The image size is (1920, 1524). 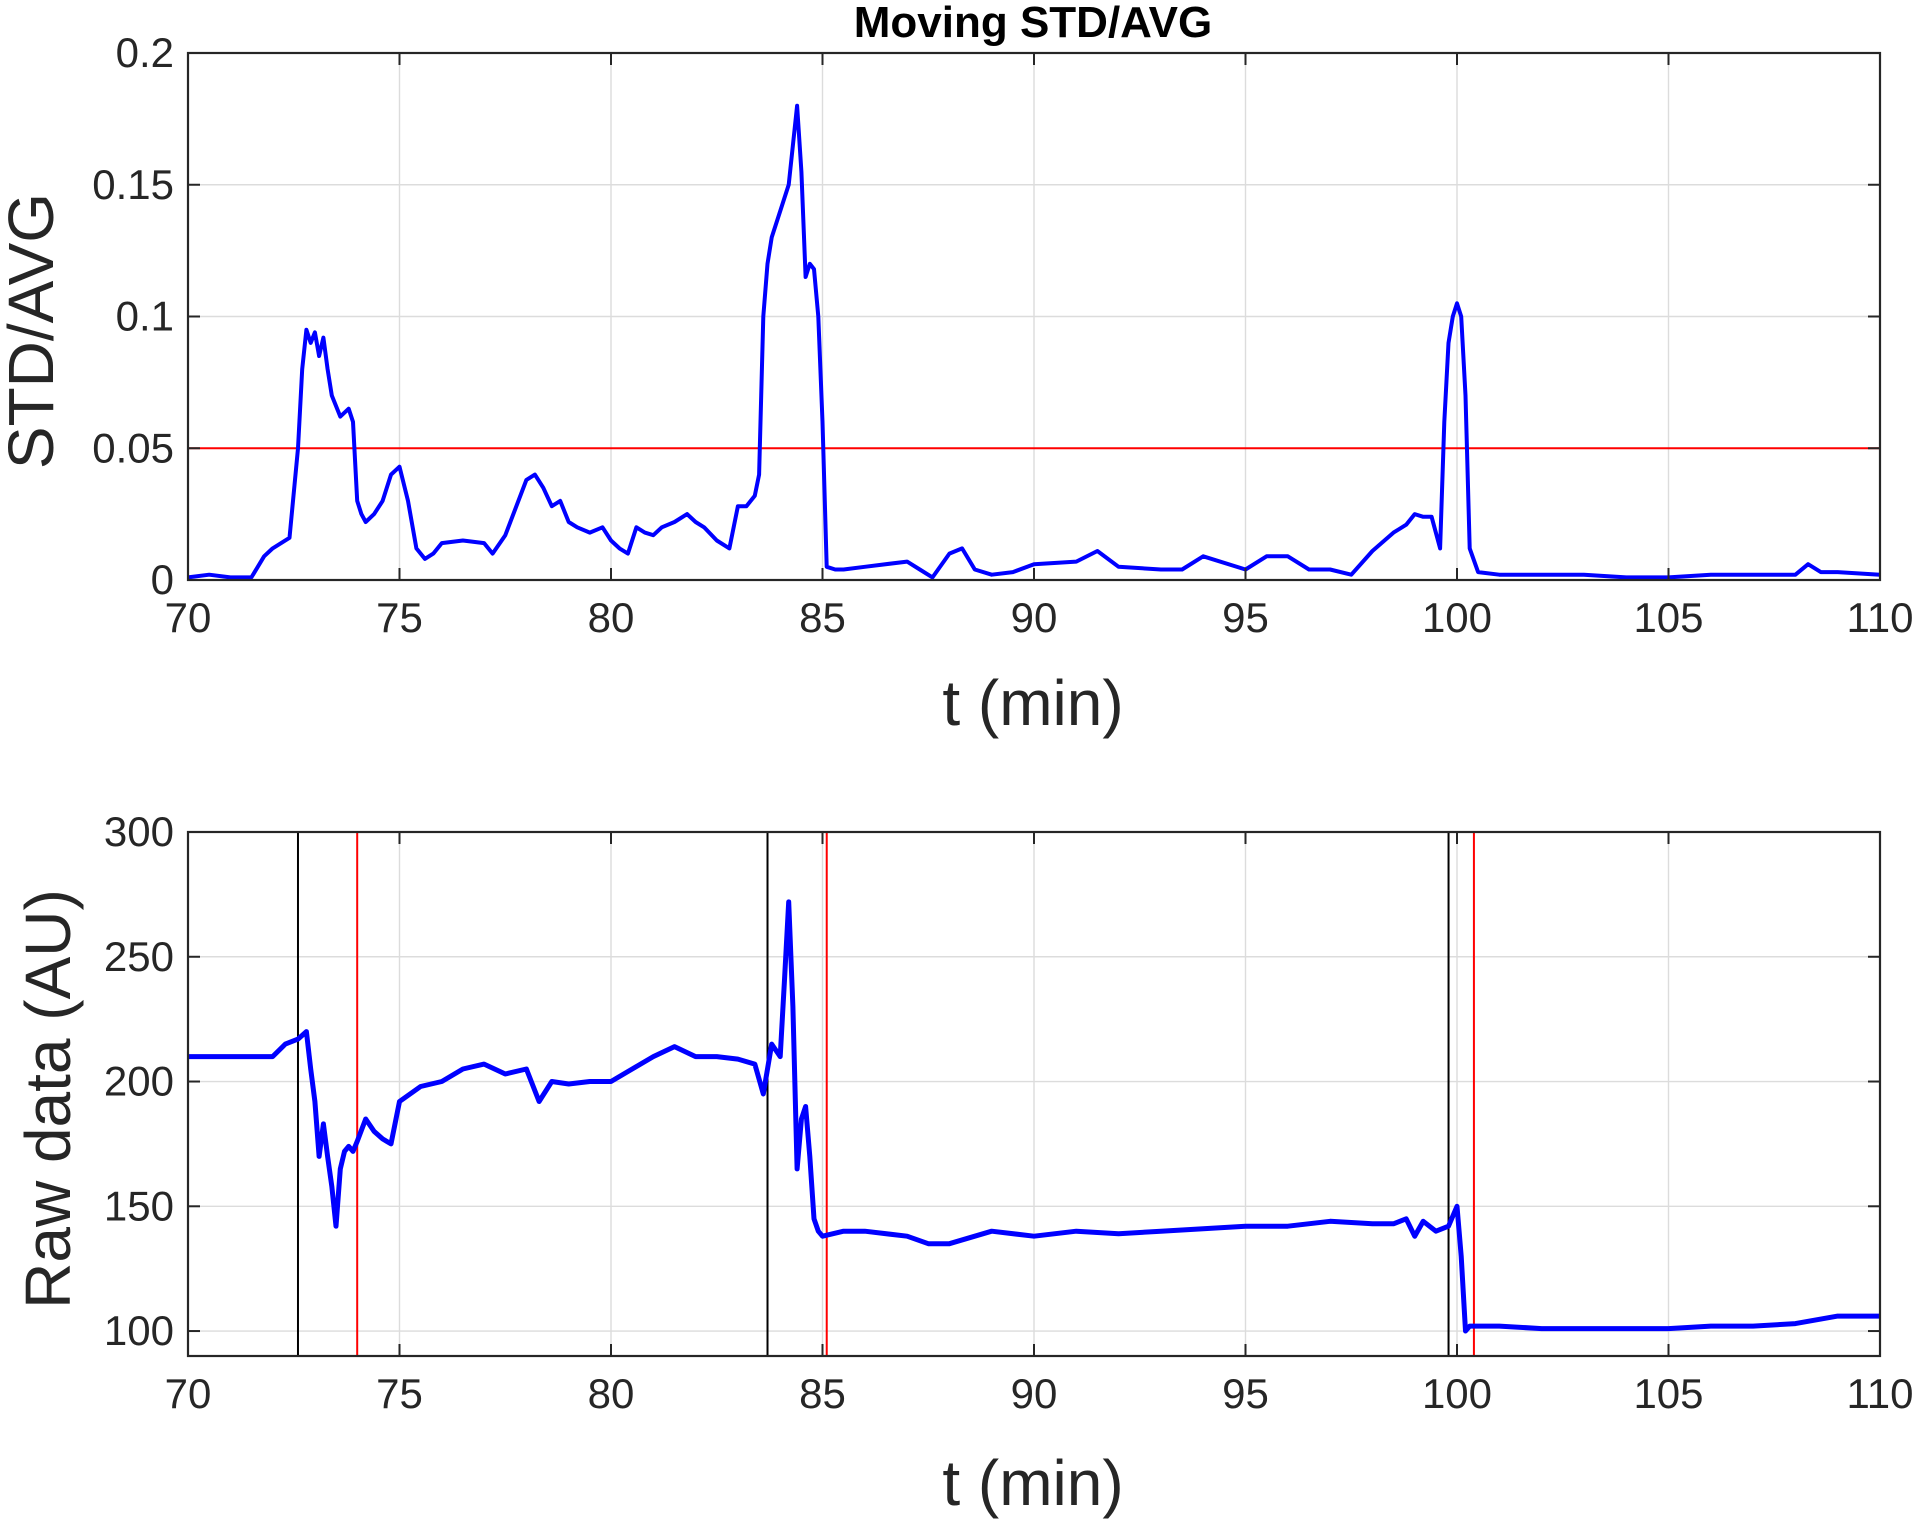 What do you see at coordinates (133, 447) in the screenshot?
I see `y-tick-label: 0.05` at bounding box center [133, 447].